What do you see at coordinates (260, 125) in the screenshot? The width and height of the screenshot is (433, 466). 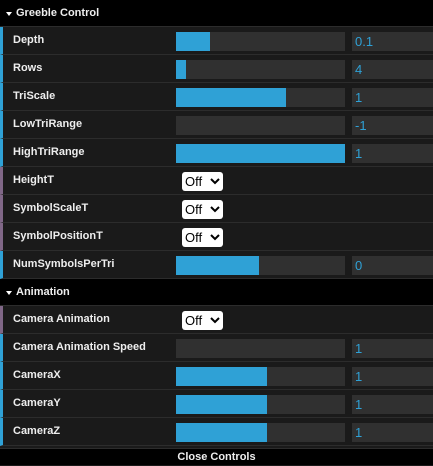 I see `slider-lowtrirange` at bounding box center [260, 125].